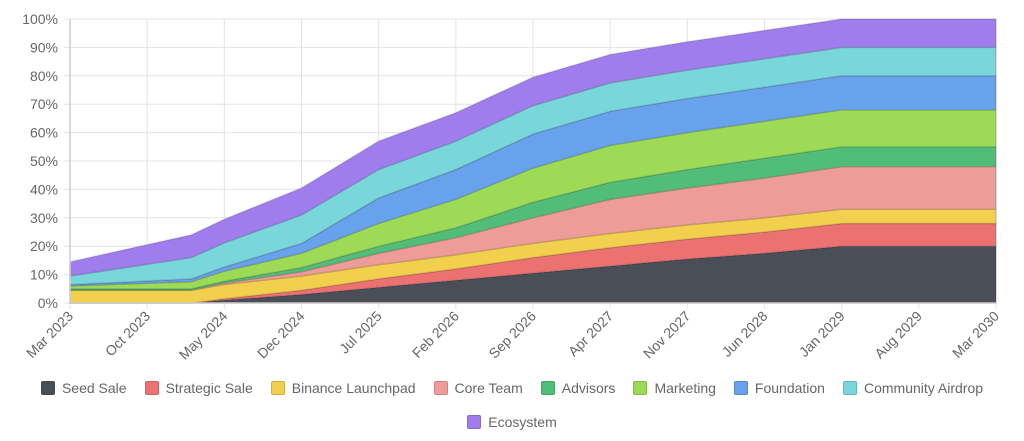 The image size is (1024, 441). Describe the element at coordinates (44, 189) in the screenshot. I see `y-tick-label: 40%` at that location.